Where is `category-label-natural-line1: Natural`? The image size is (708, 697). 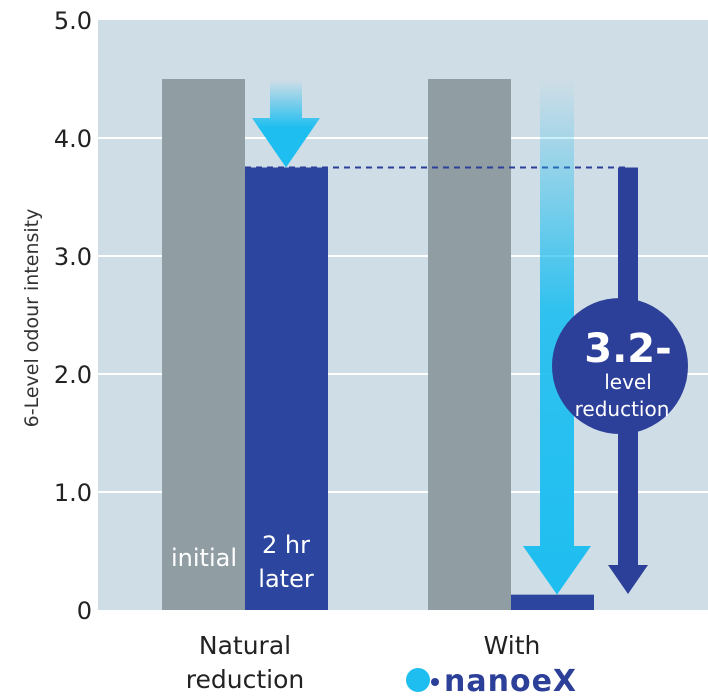 category-label-natural-line1: Natural is located at coordinates (245, 645).